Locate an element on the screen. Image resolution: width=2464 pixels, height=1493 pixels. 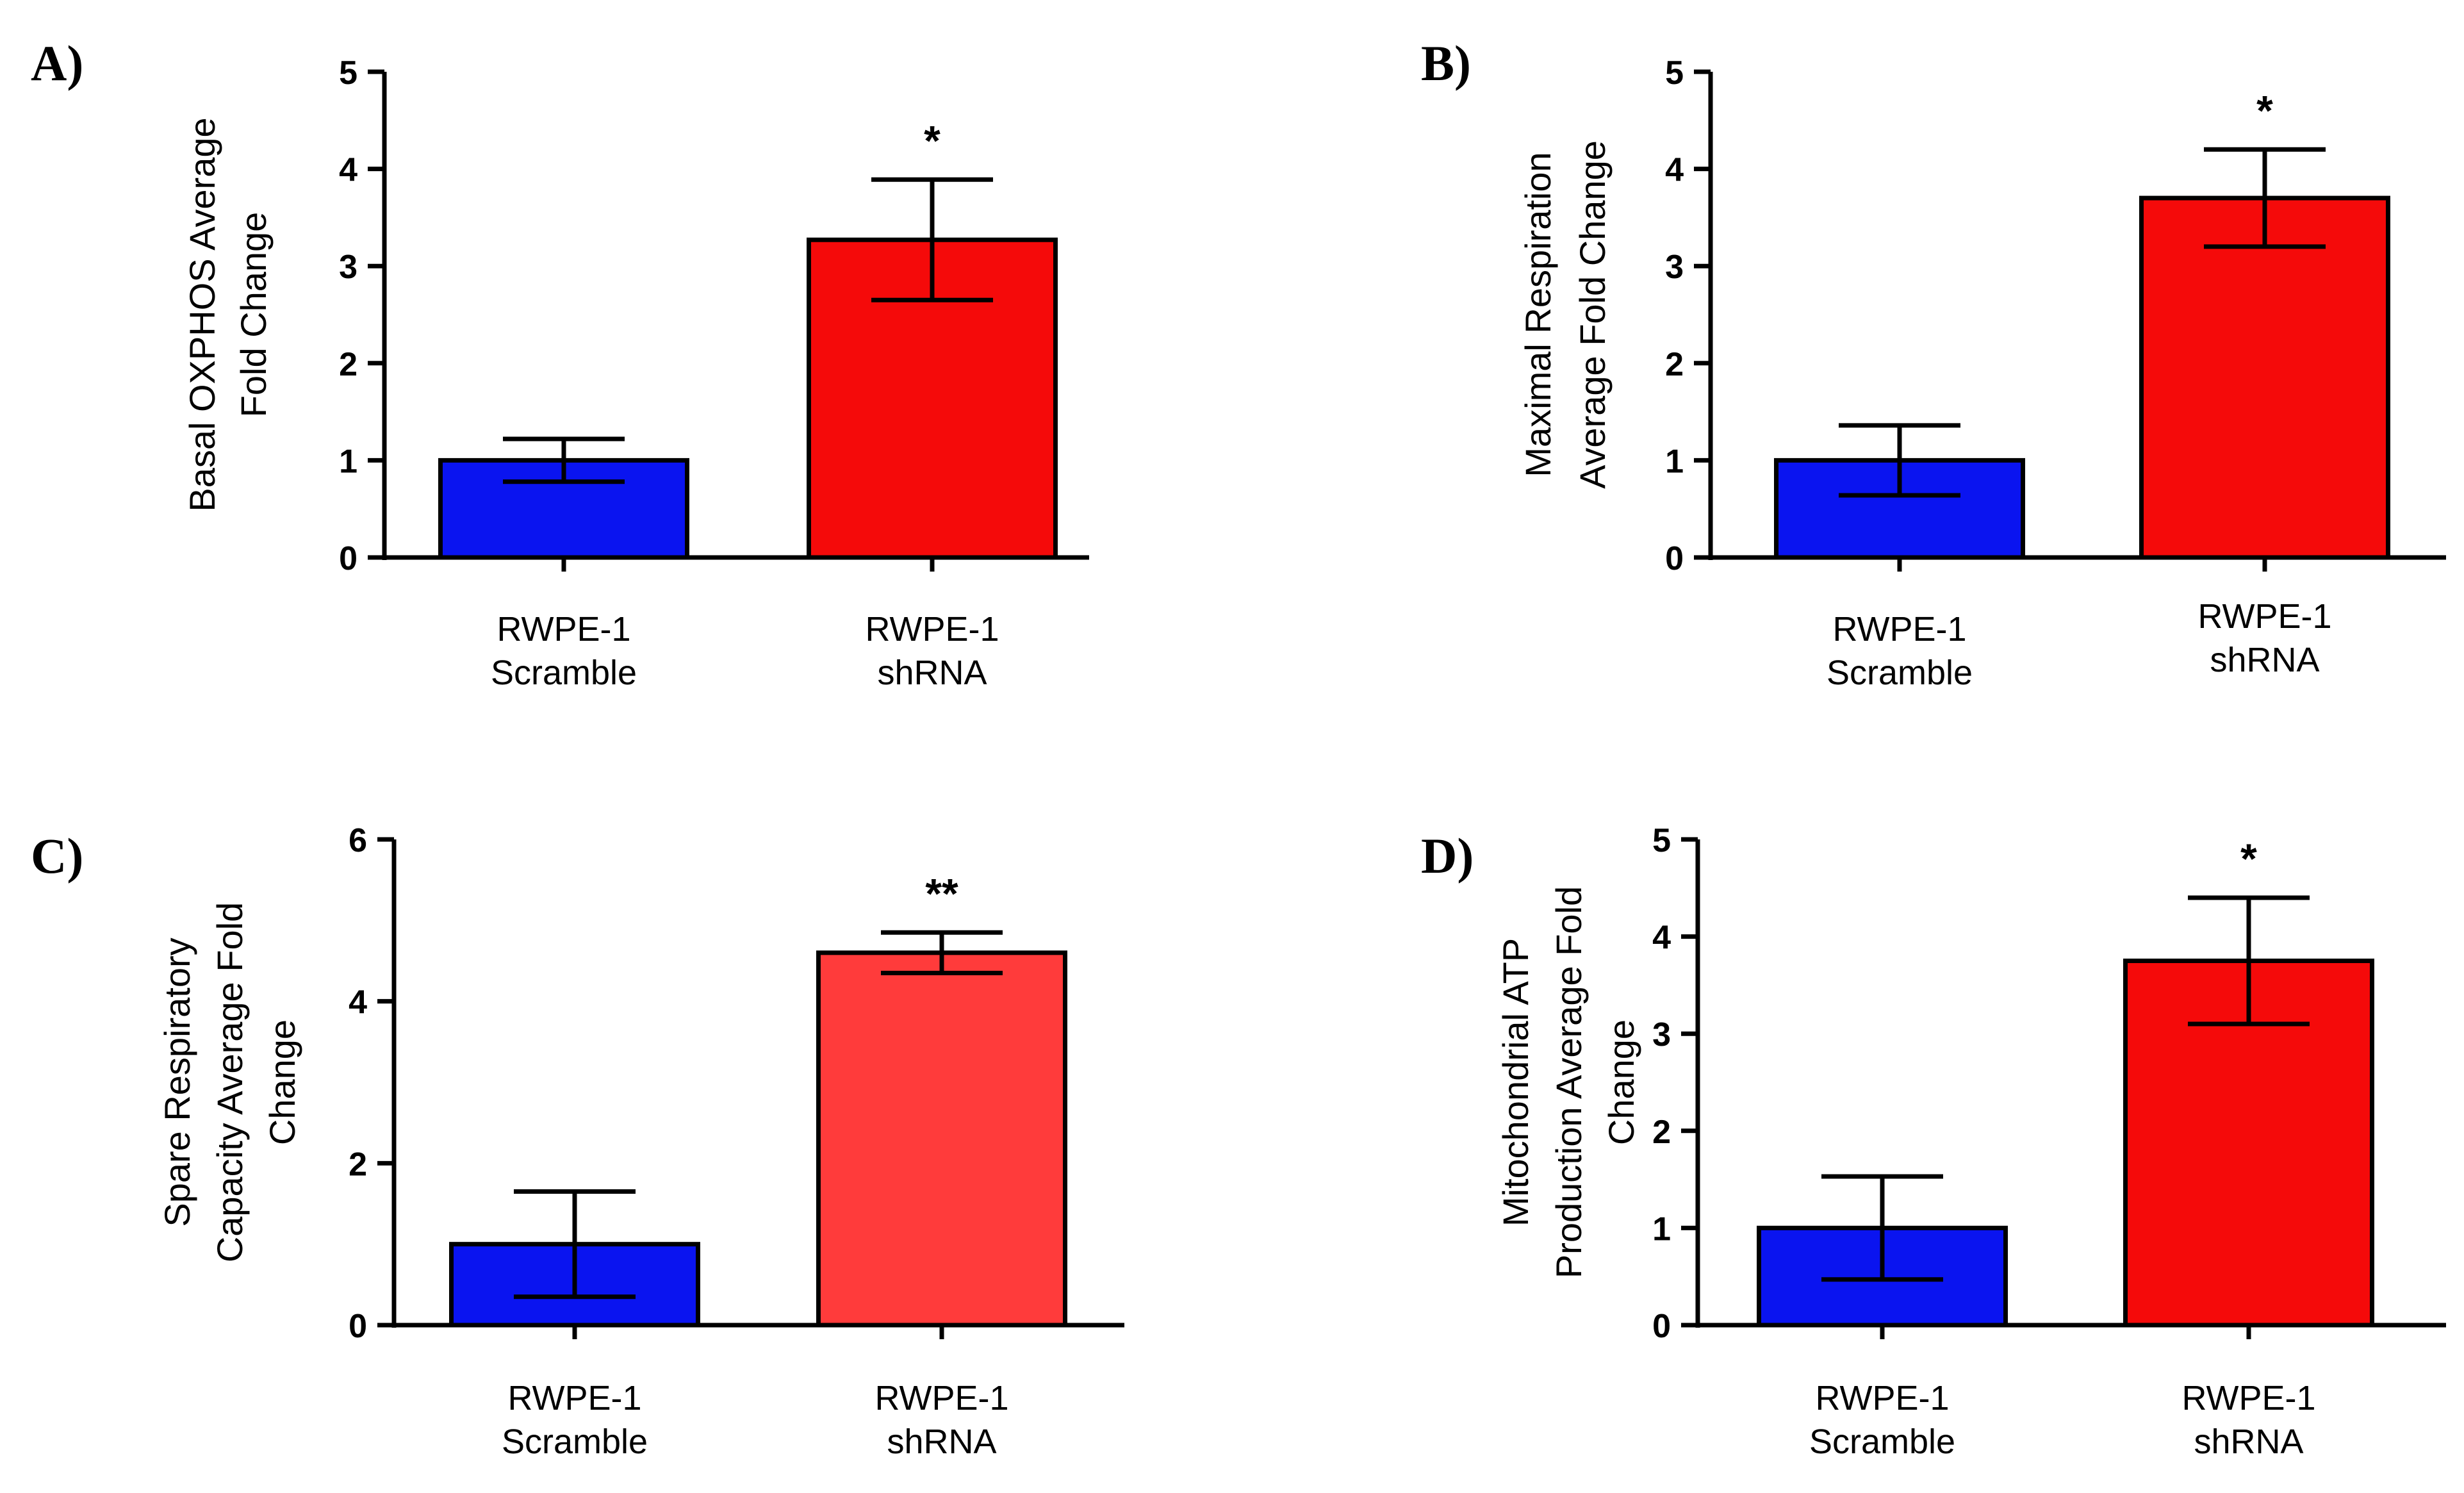
significance-marker: ** is located at coordinates (941, 893).